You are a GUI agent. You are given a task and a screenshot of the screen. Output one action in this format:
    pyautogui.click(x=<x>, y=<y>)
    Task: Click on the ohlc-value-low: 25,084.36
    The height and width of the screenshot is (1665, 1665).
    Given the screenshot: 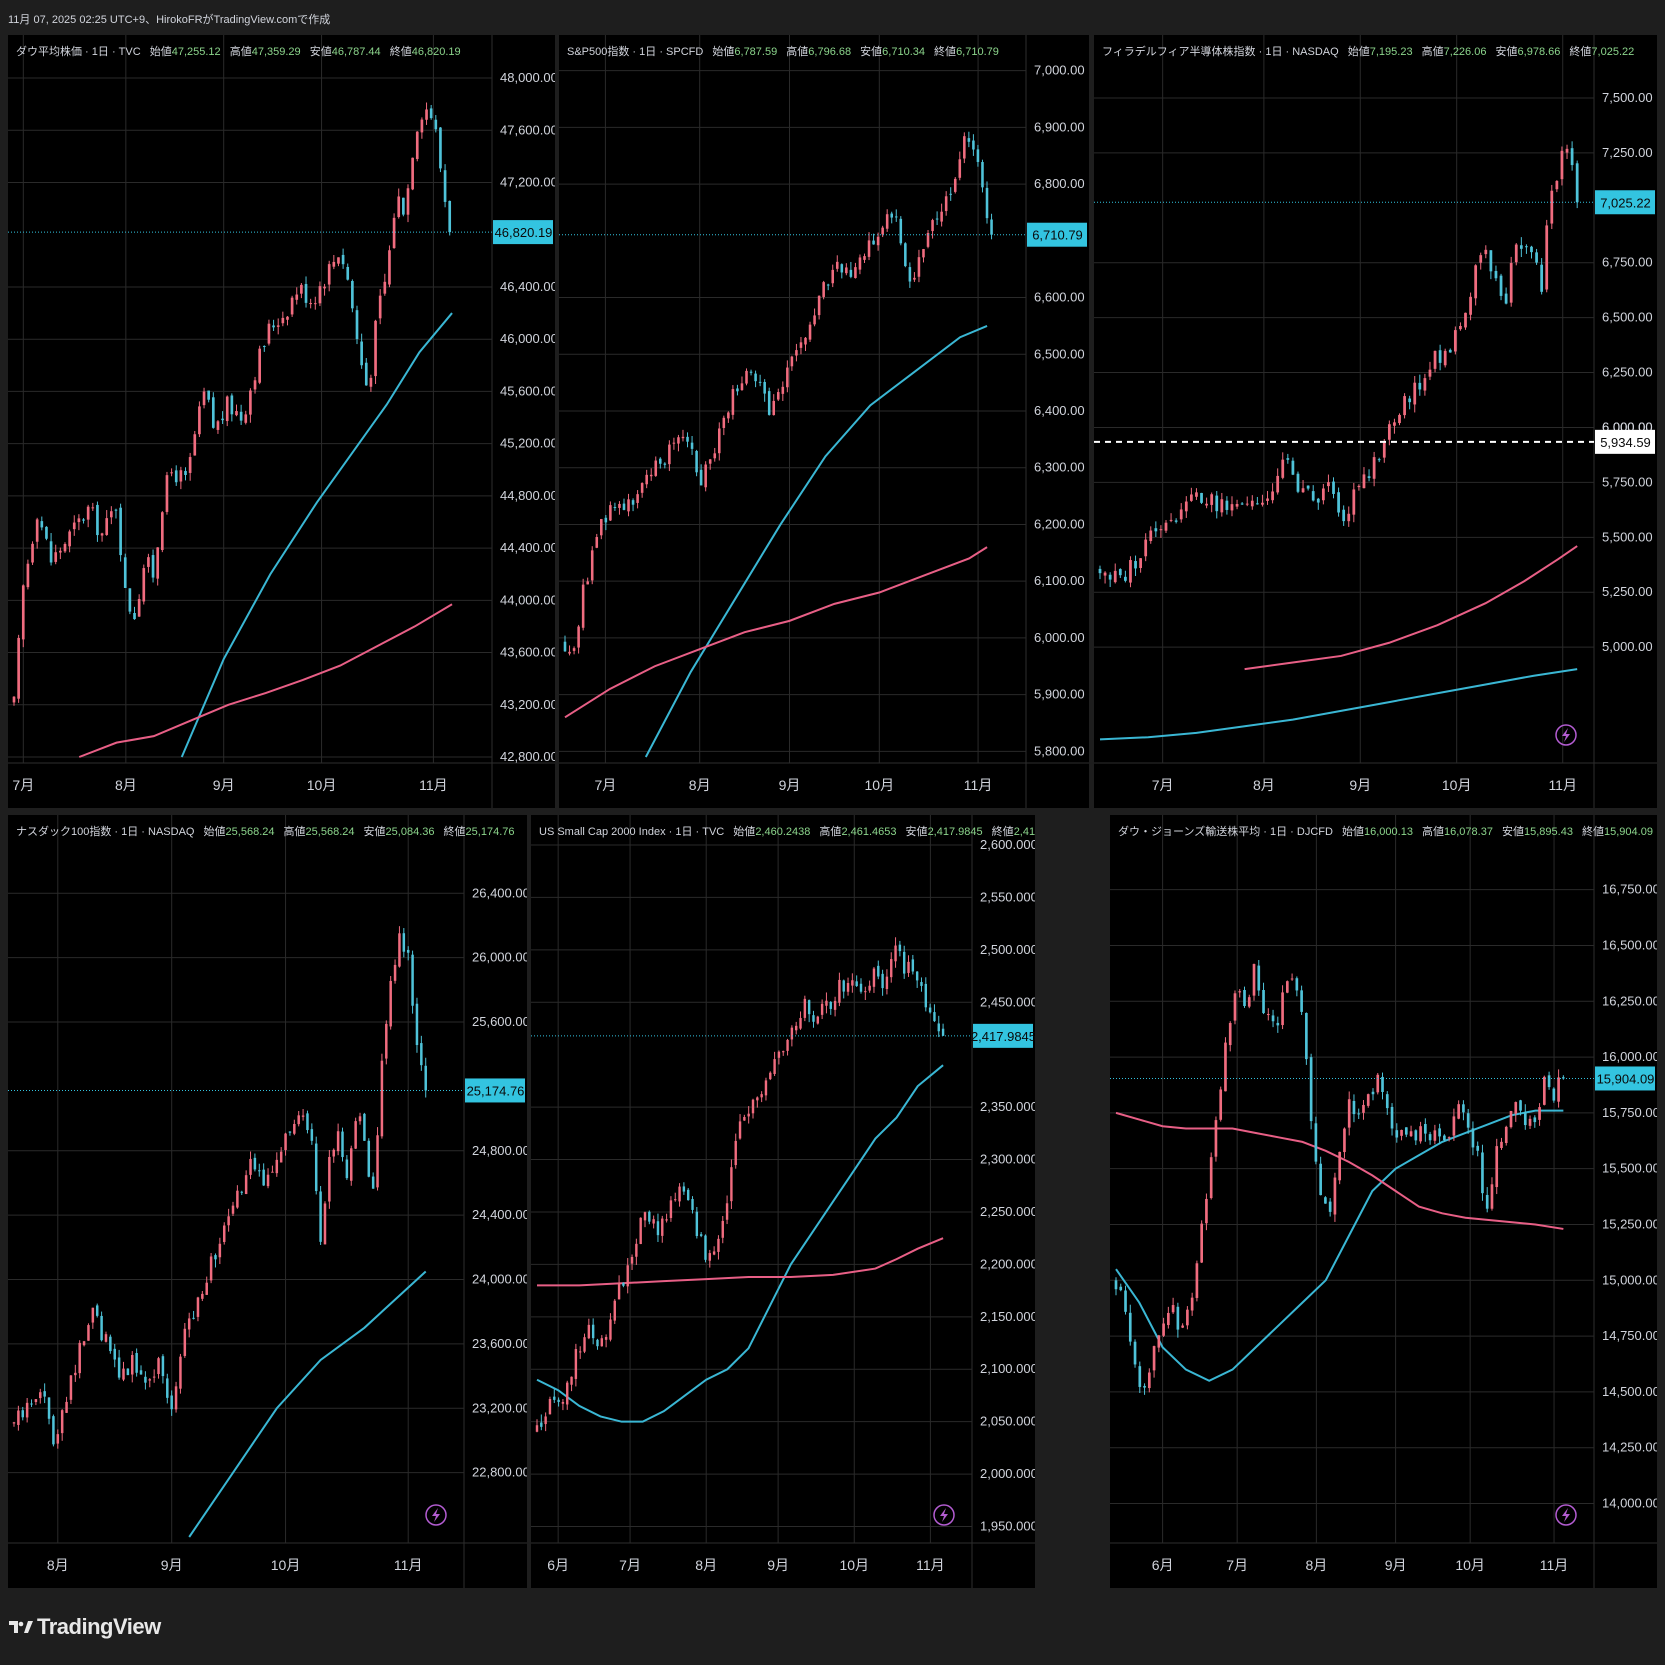 What is the action you would take?
    pyautogui.click(x=410, y=832)
    